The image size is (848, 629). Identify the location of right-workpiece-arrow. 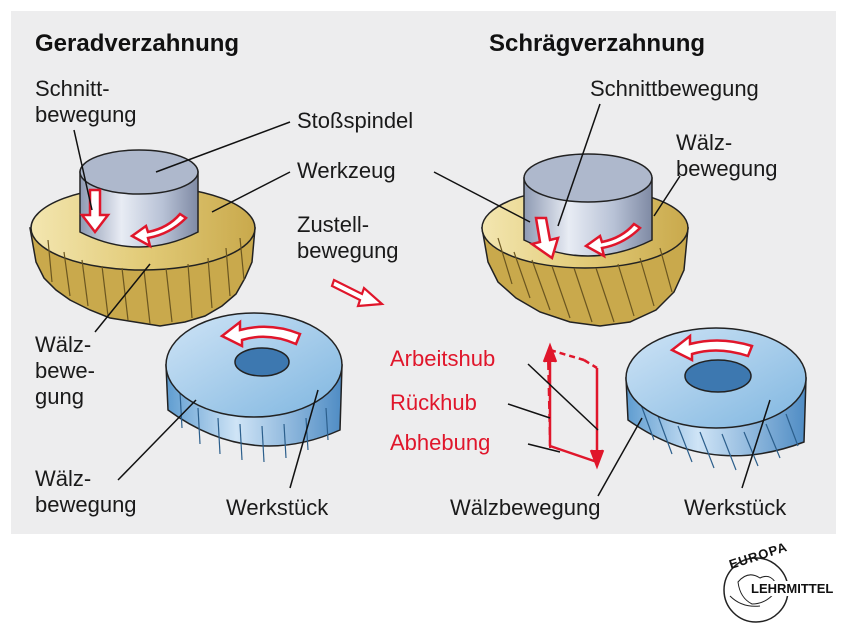
(711, 348).